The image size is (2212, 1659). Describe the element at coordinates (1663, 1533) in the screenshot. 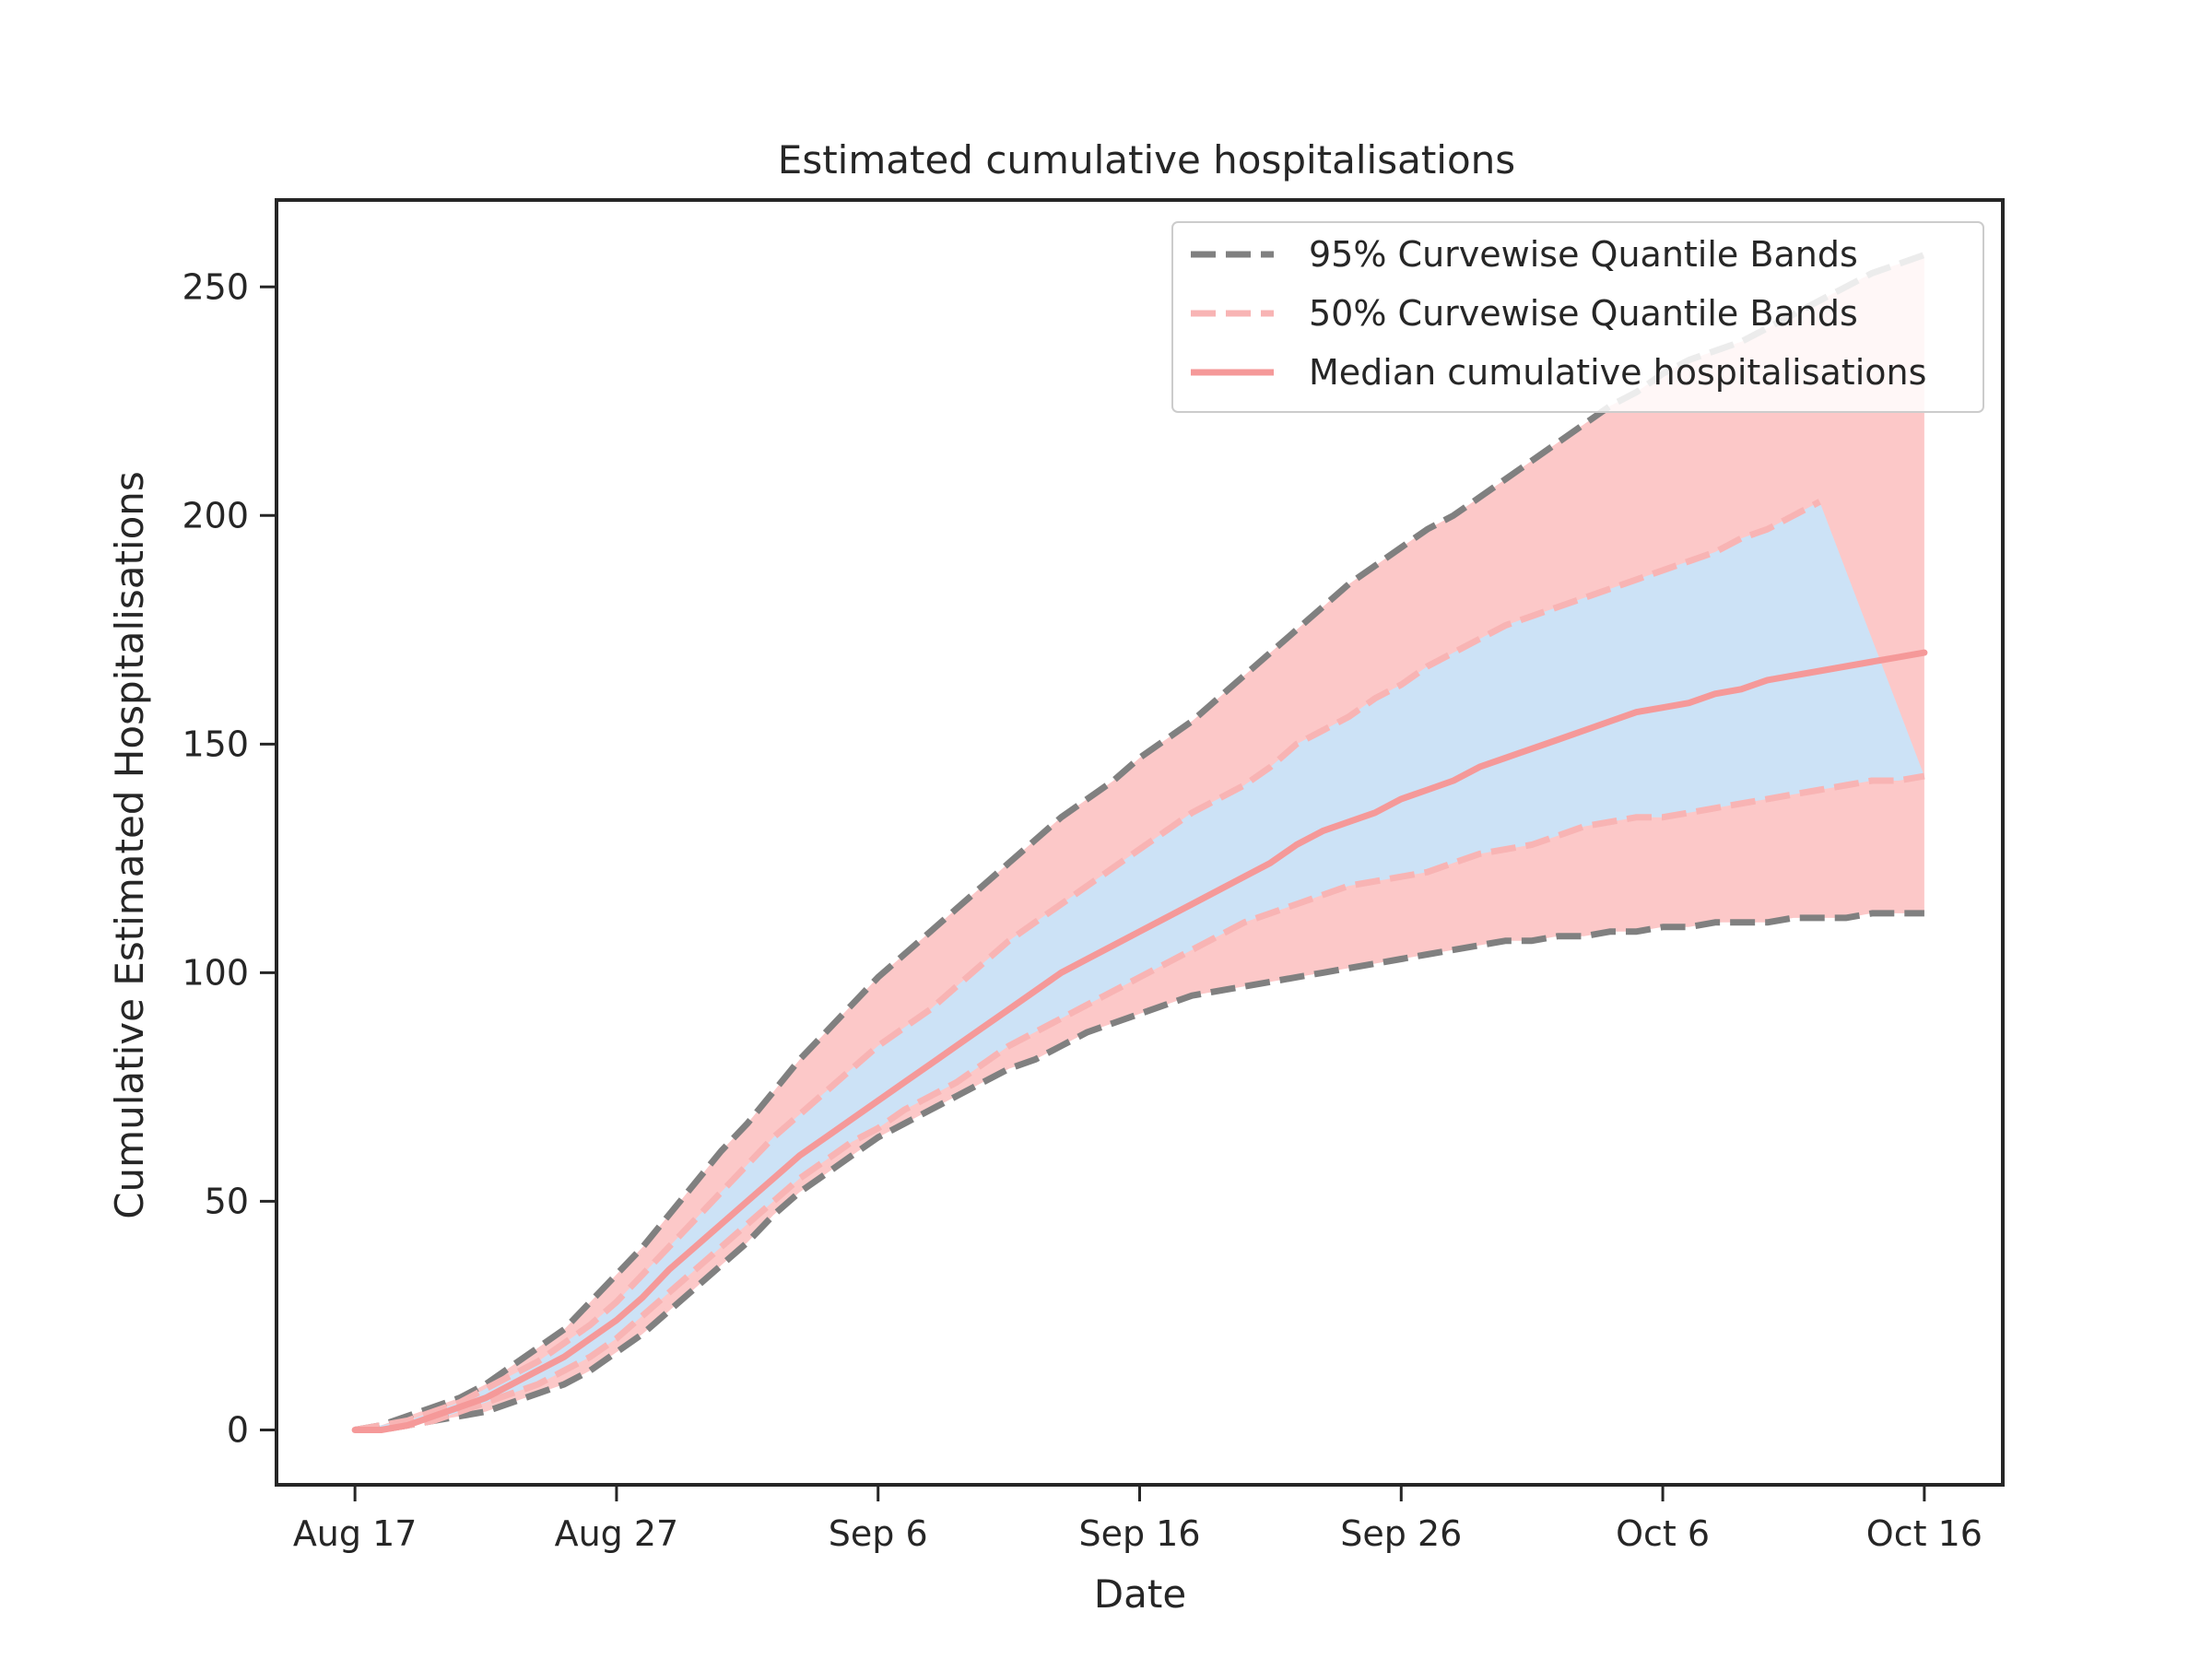

I see `x-tick-label: Oct 6` at that location.